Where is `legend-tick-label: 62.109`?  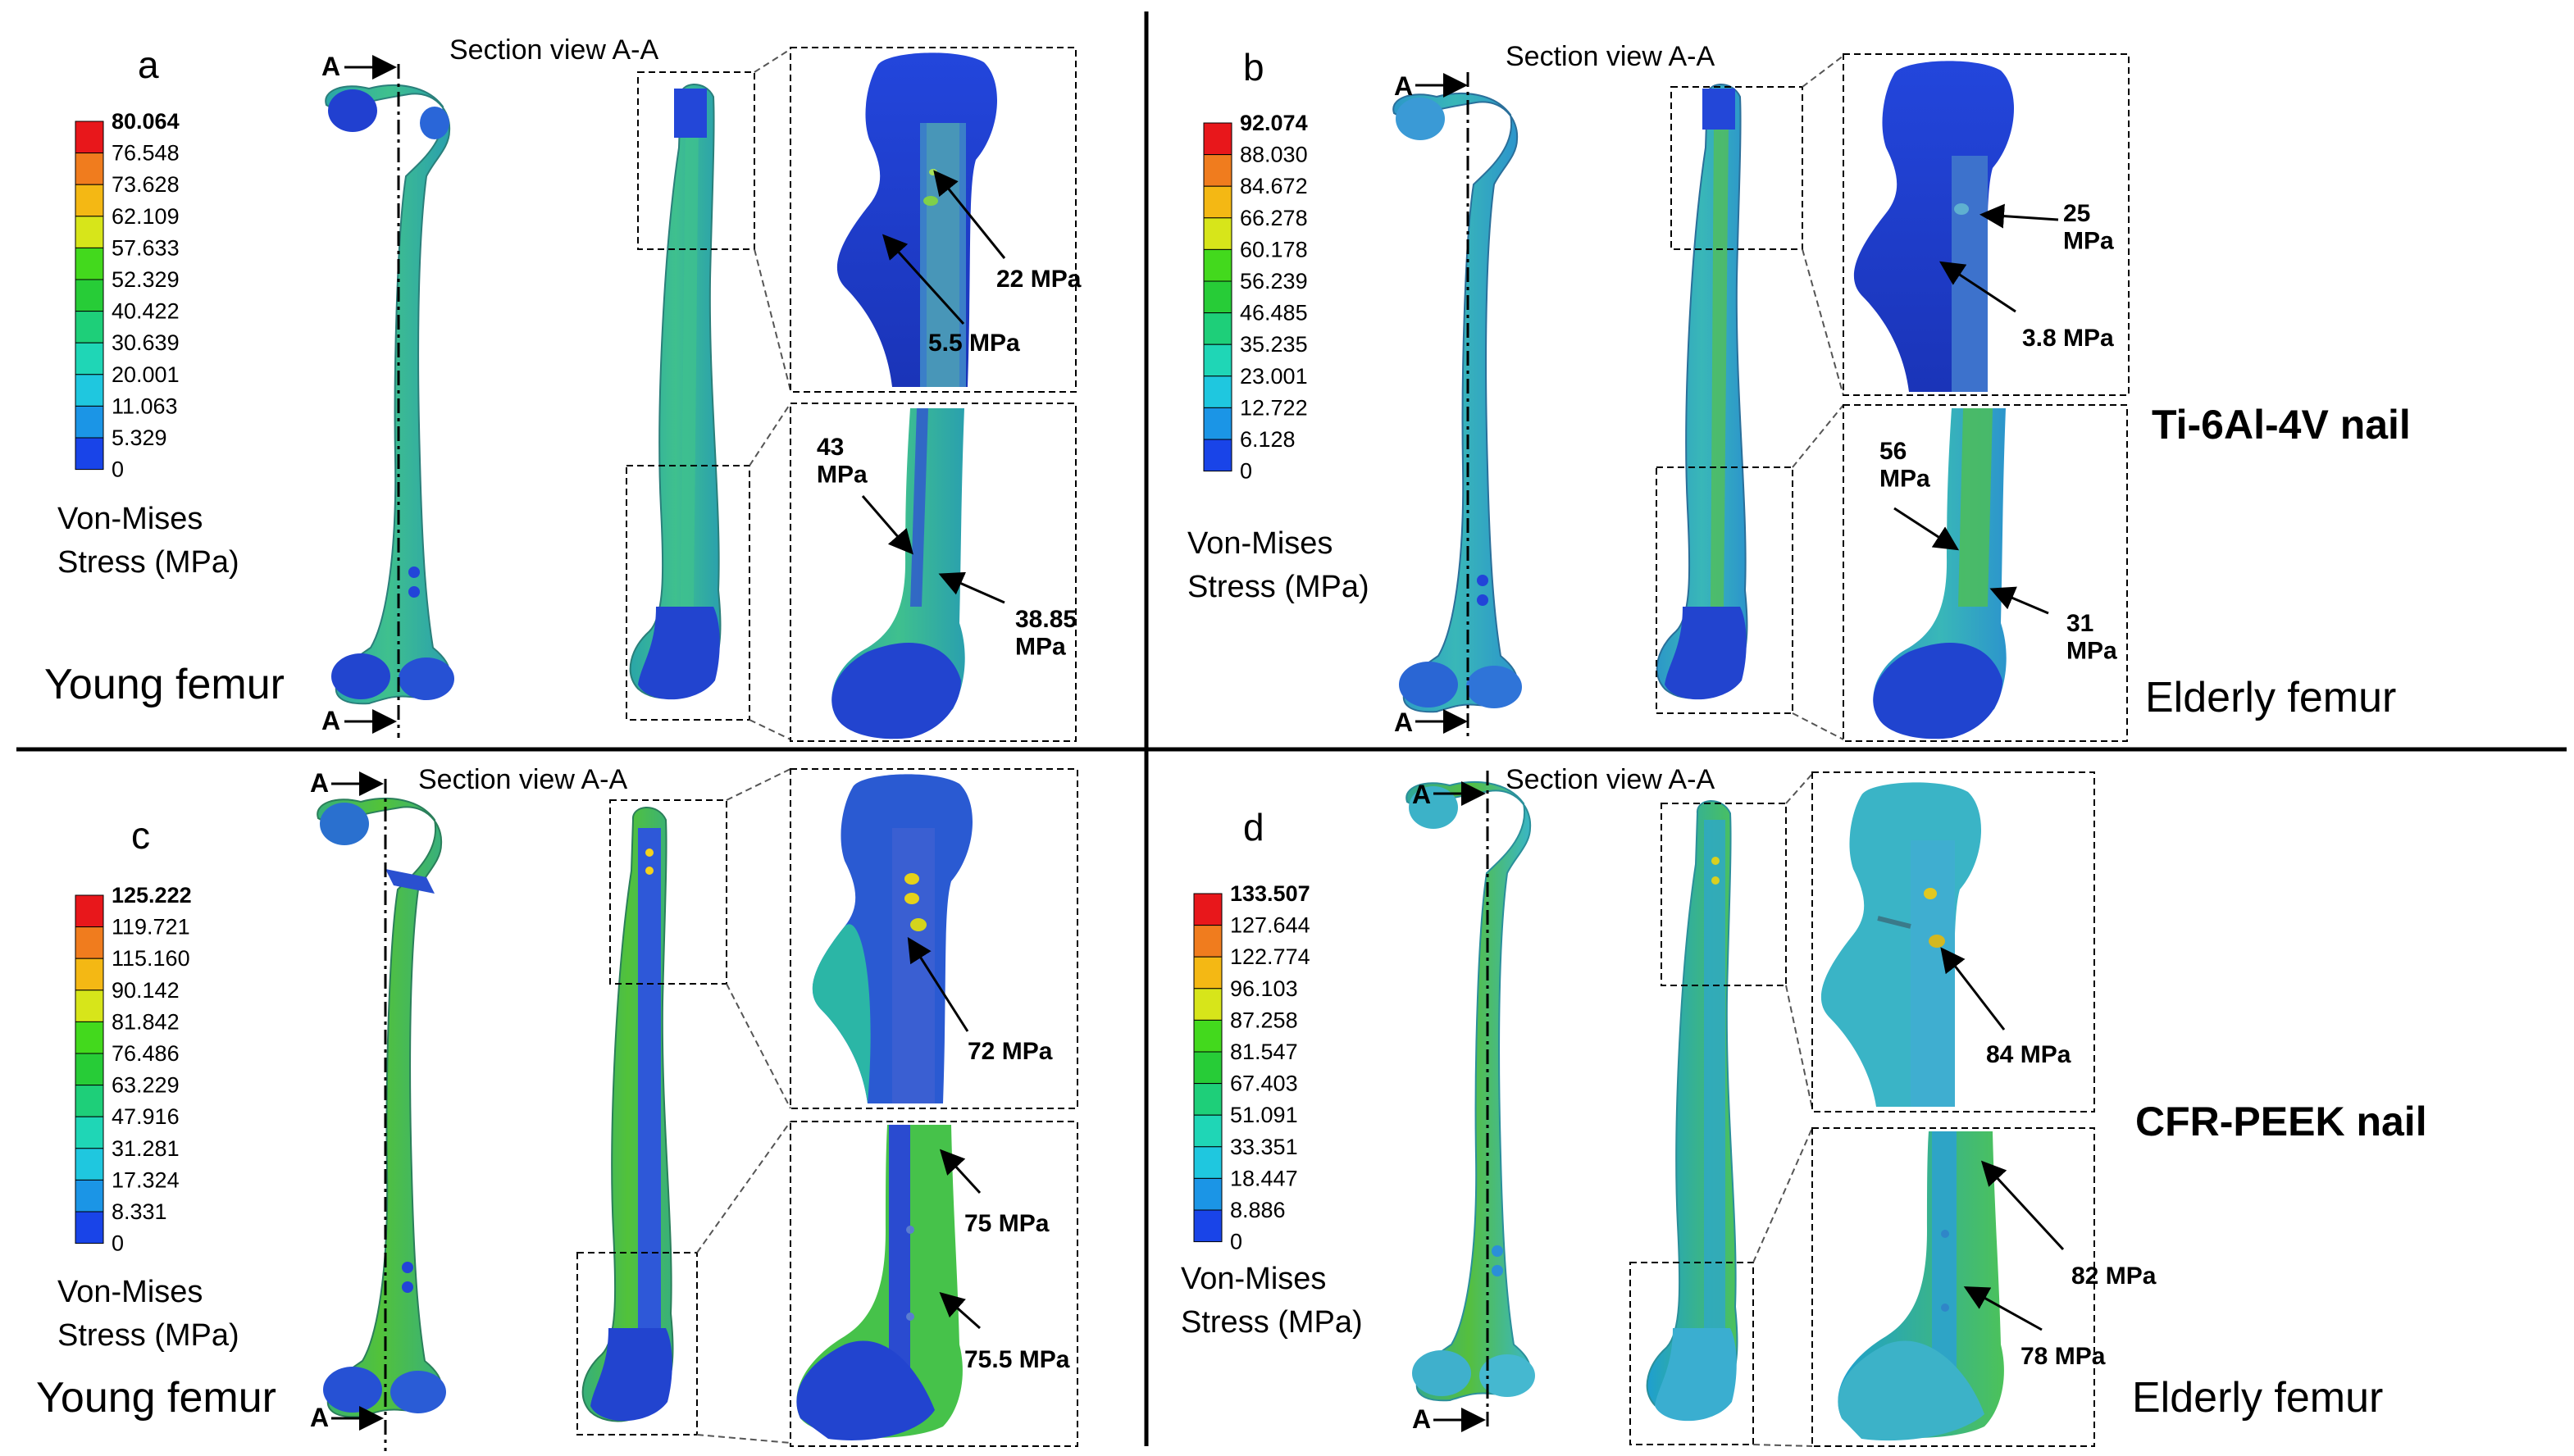 legend-tick-label: 62.109 is located at coordinates (146, 217).